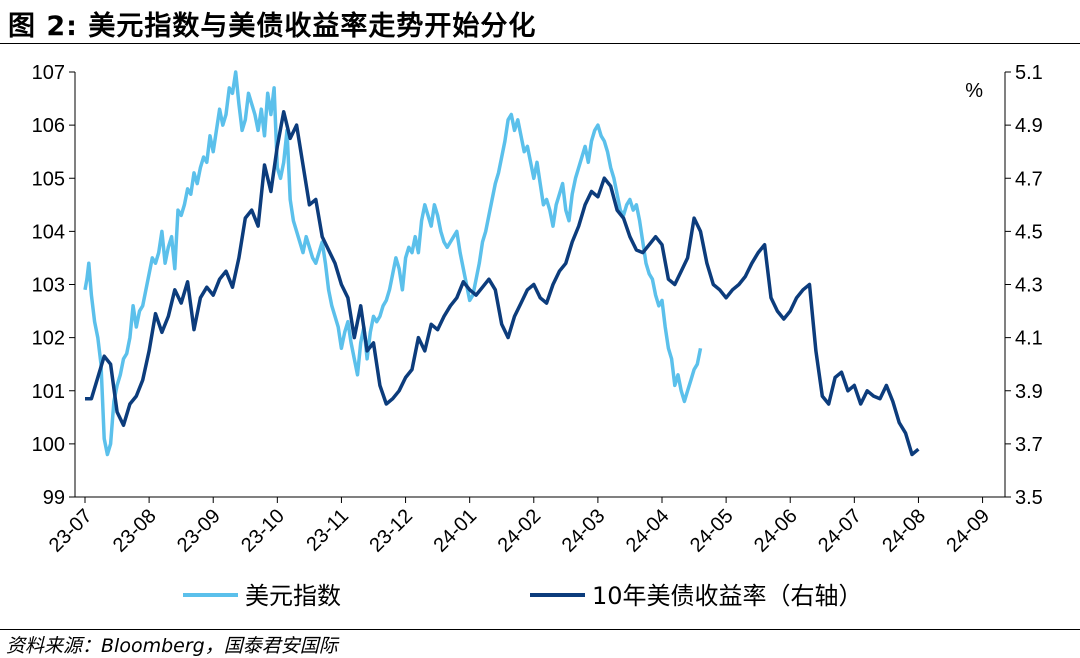 The image size is (1080, 658). What do you see at coordinates (540, 629) in the screenshot?
I see `source-divider` at bounding box center [540, 629].